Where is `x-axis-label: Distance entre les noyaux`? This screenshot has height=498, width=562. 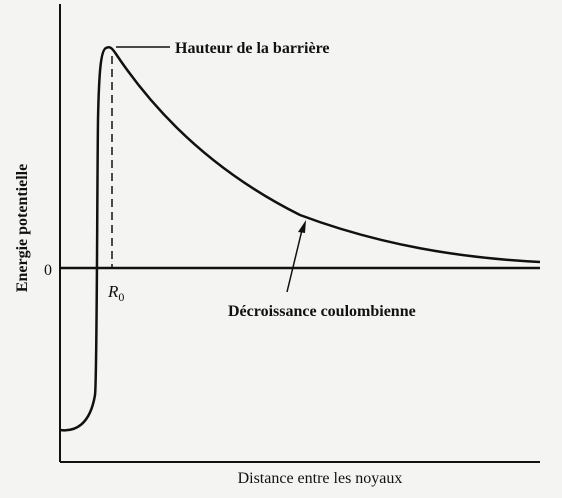
x-axis-label: Distance entre les noyaux is located at coordinates (320, 478).